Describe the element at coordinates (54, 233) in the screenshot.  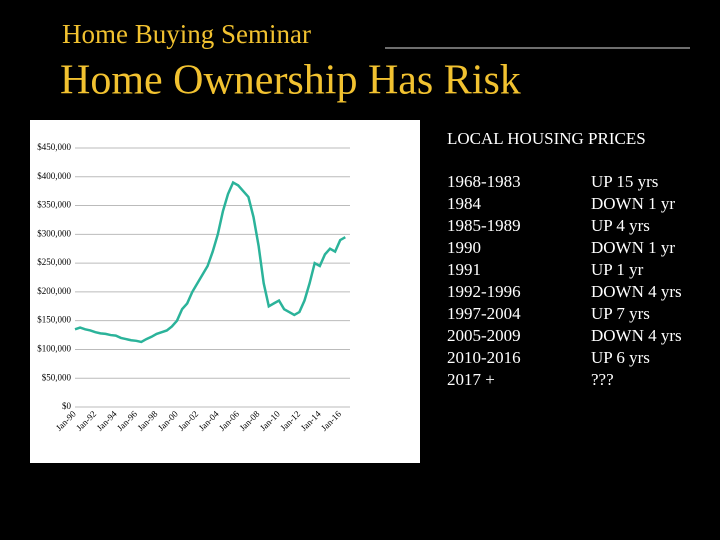
I see `y-tick-label: $300,000` at that location.